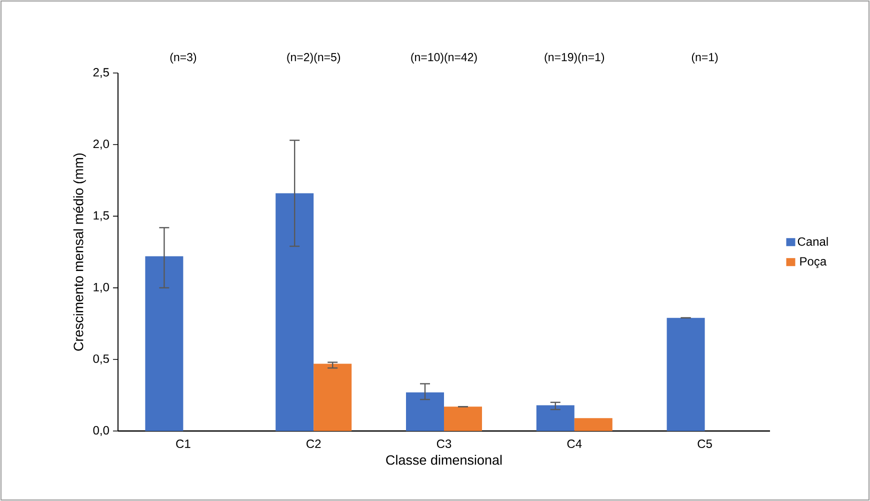  I want to click on text: (n=2)(n=5), so click(313, 58).